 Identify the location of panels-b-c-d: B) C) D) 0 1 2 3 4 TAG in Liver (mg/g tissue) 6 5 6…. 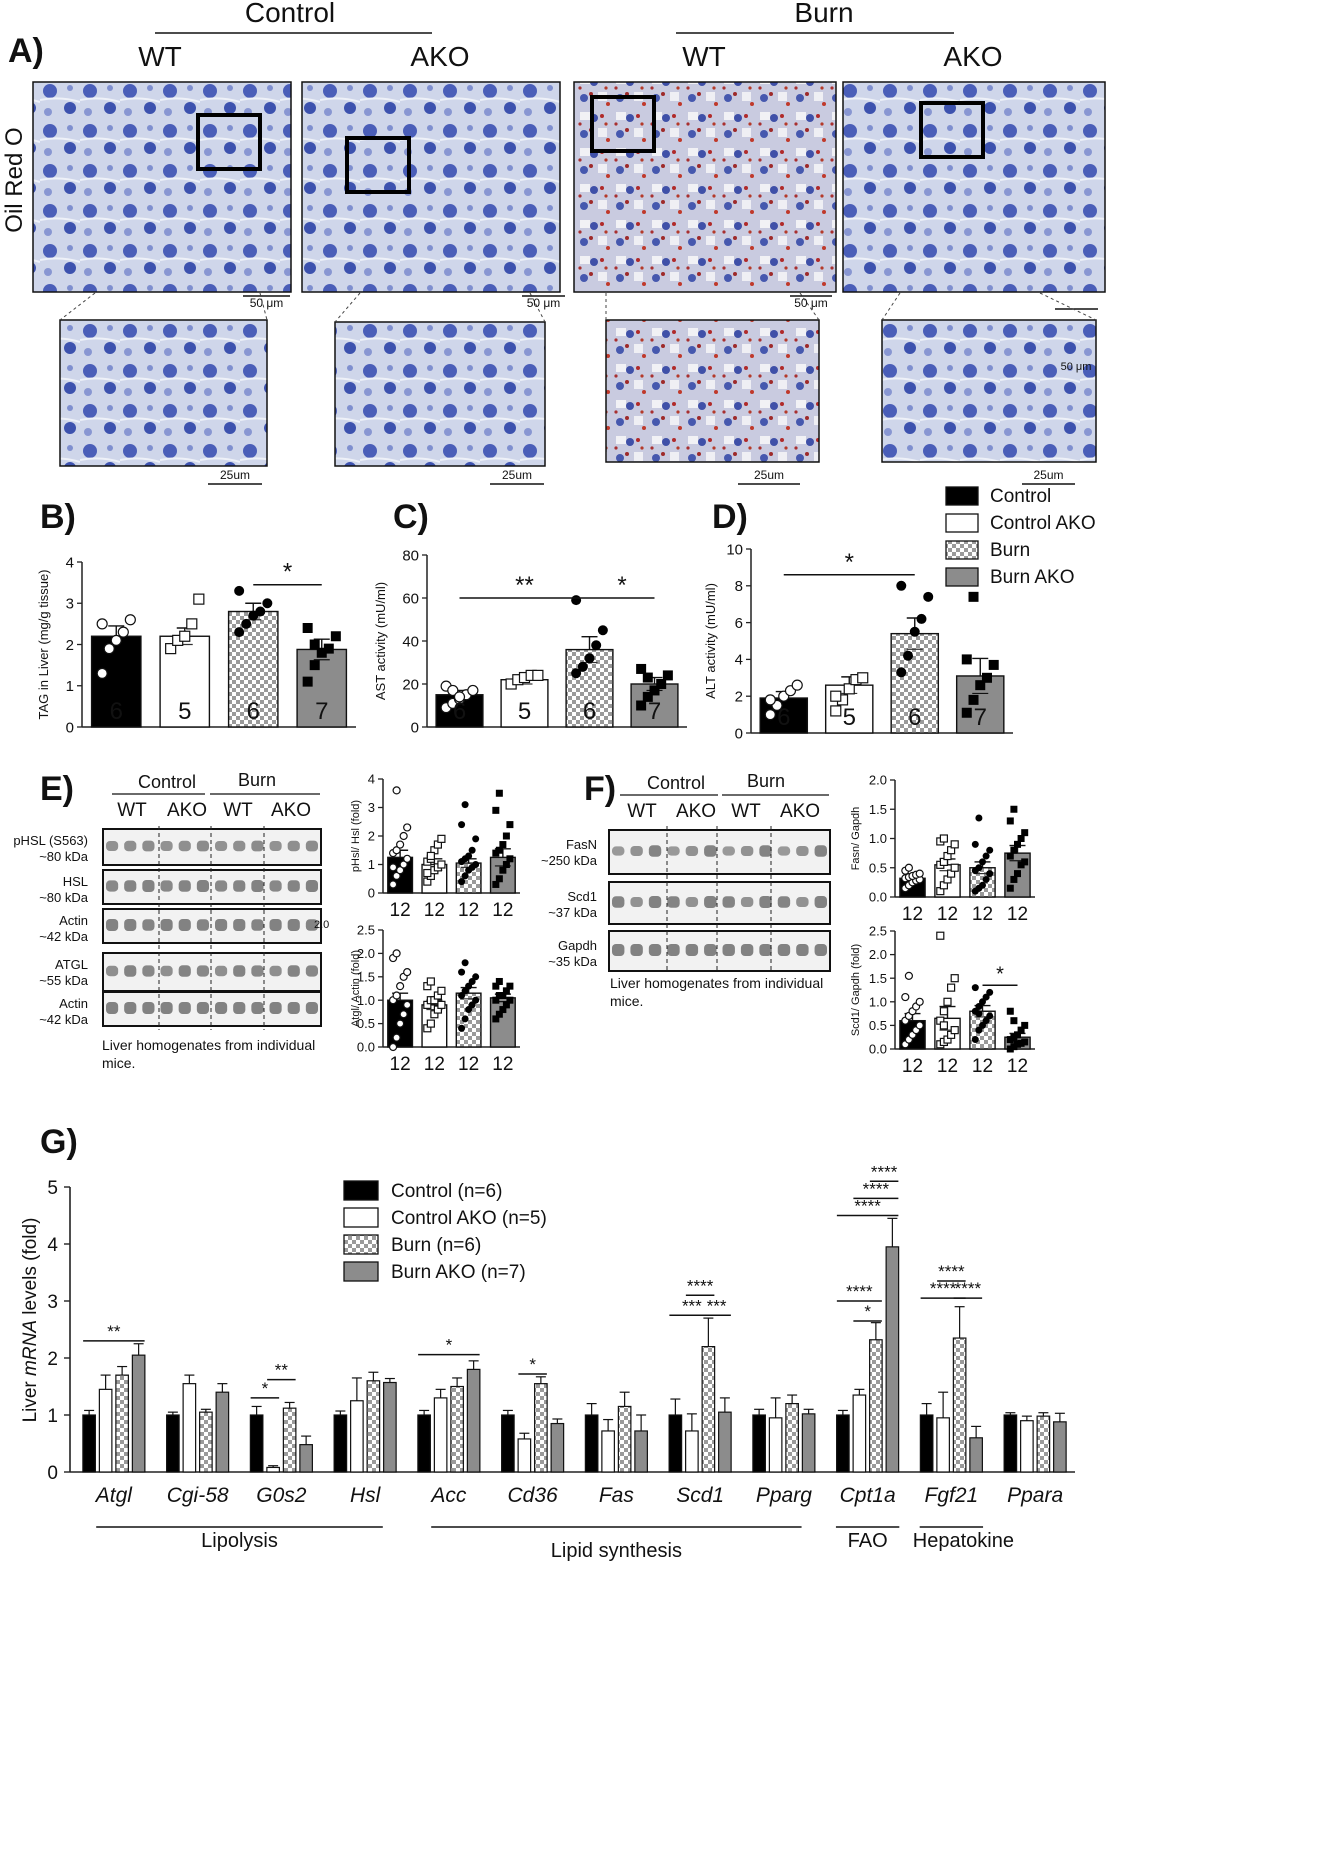
(566, 614).